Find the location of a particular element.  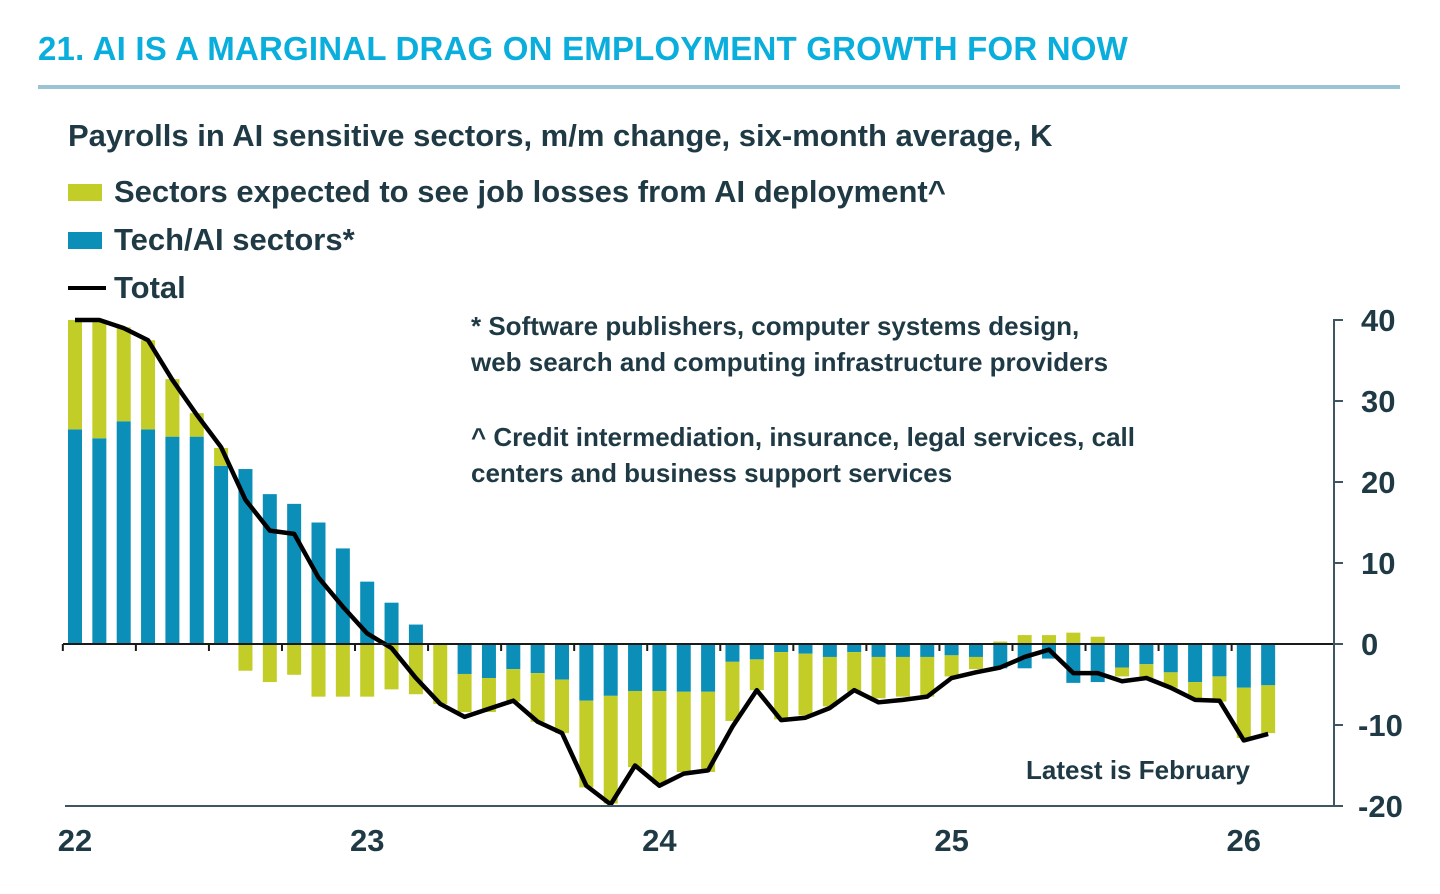

y-tick-label: 0 is located at coordinates (1369, 644).